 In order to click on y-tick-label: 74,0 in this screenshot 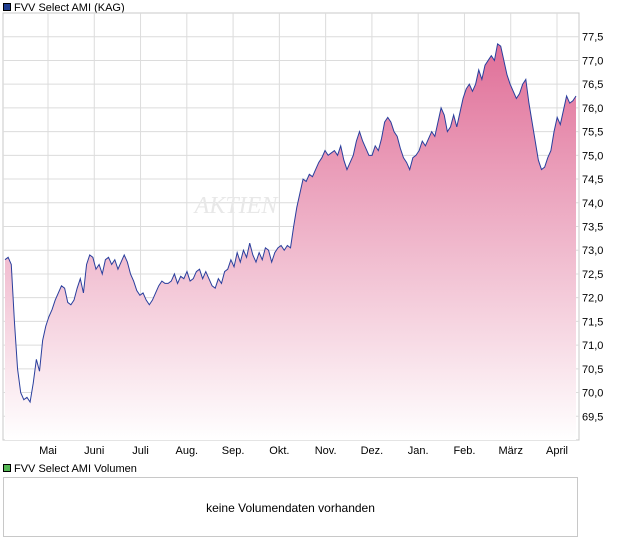, I will do `click(592, 204)`.